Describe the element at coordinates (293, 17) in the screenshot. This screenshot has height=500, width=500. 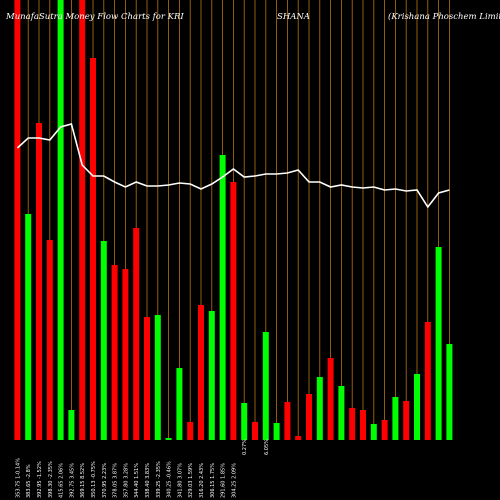
I see `chart-title-symbol: SHANA` at that location.